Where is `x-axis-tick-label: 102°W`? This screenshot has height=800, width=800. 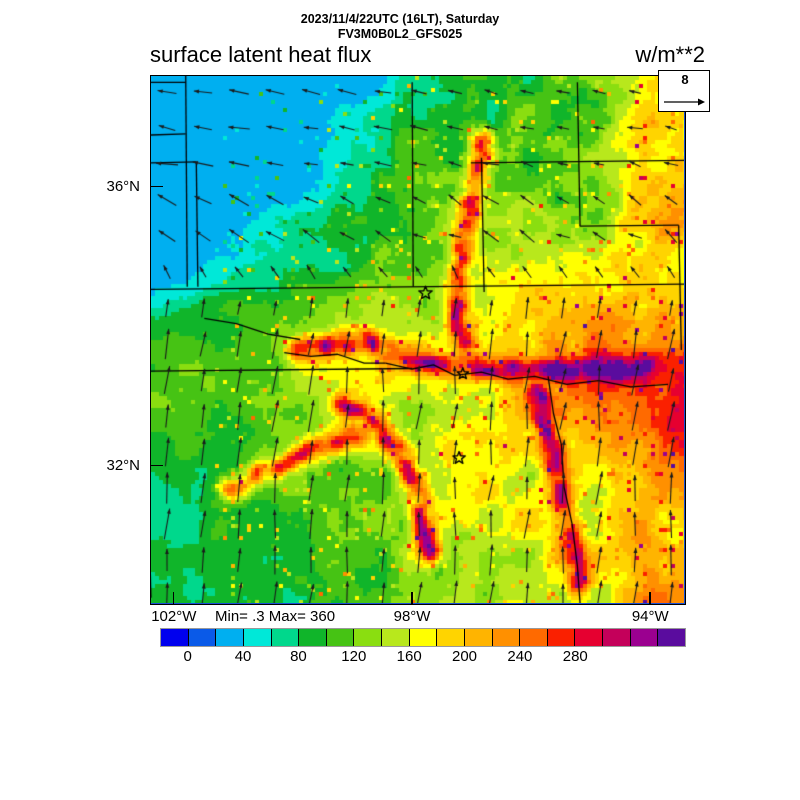
x-axis-tick-label: 102°W is located at coordinates (174, 616).